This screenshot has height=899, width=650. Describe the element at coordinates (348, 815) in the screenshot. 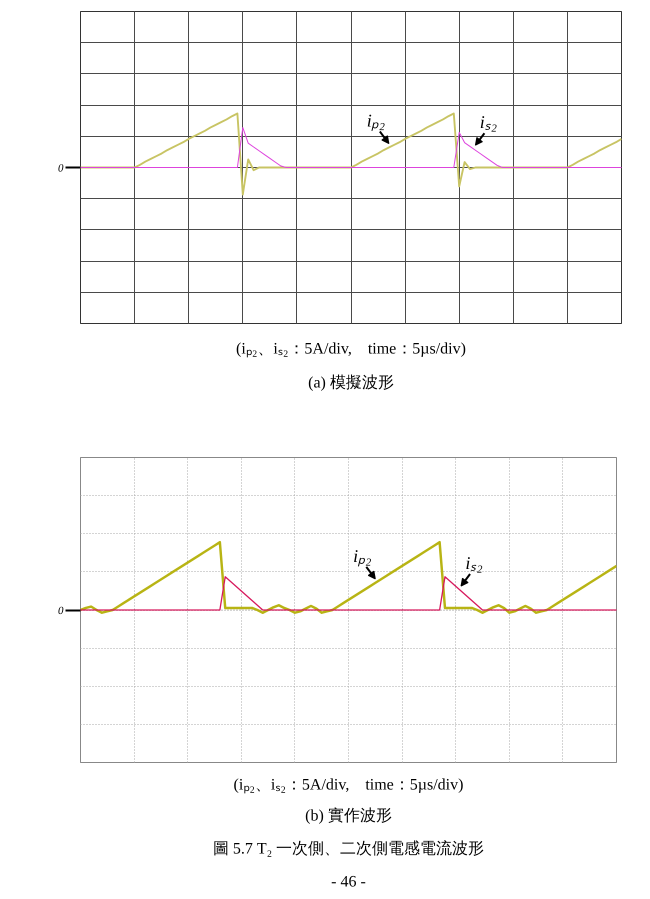

I see `text: (b) 實作波形` at that location.